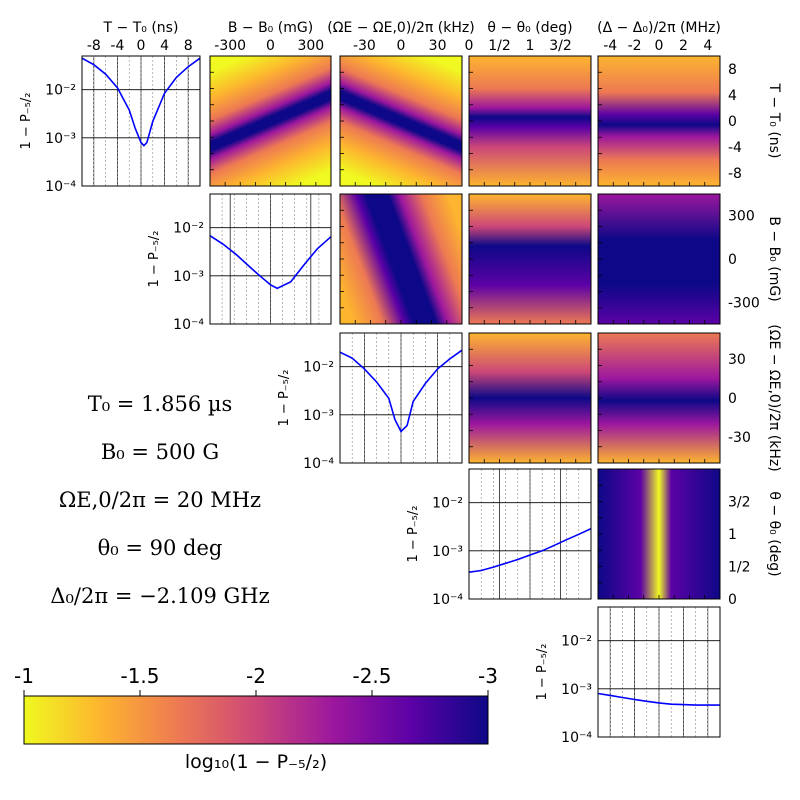 This screenshot has height=800, width=800. Describe the element at coordinates (741, 217) in the screenshot. I see `right-tick-label: 300` at that location.